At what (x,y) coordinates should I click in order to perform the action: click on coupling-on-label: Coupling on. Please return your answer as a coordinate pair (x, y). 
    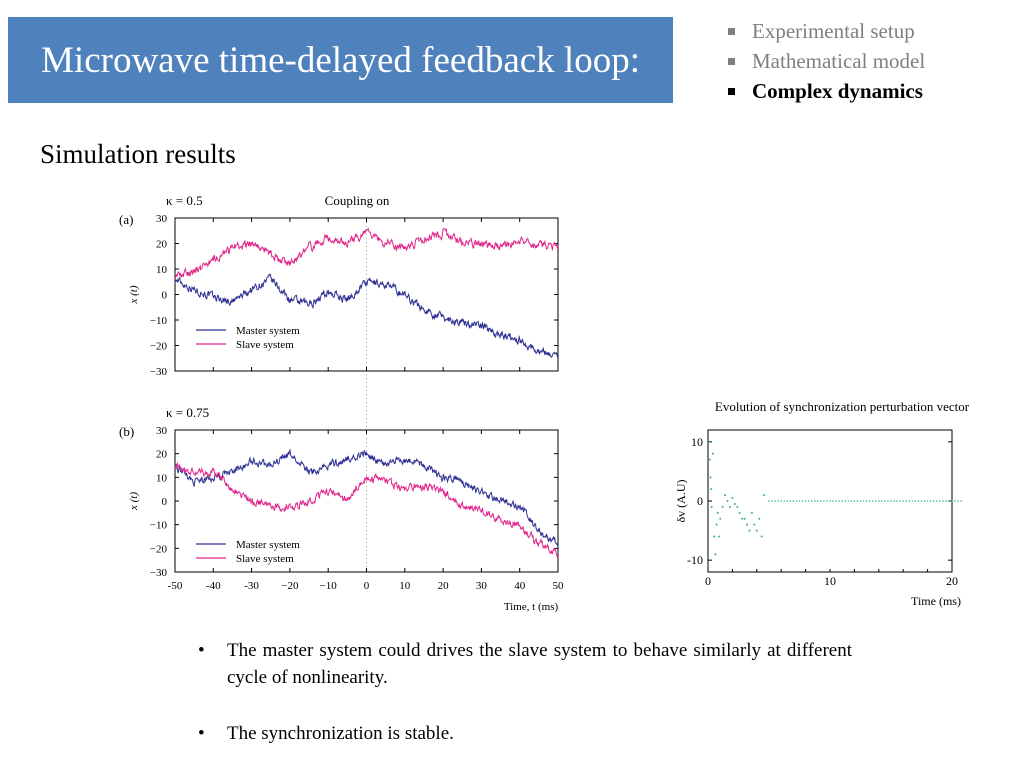
    Looking at the image, I should click on (357, 200).